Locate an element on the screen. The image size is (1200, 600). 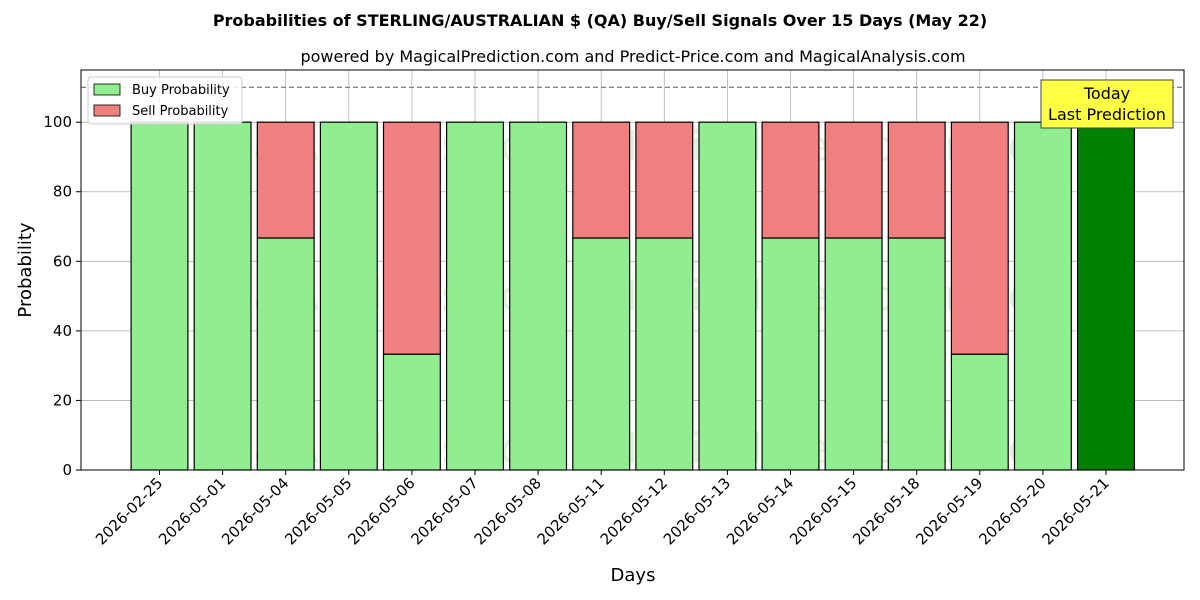
y-tick-label: 80 is located at coordinates (62, 192).